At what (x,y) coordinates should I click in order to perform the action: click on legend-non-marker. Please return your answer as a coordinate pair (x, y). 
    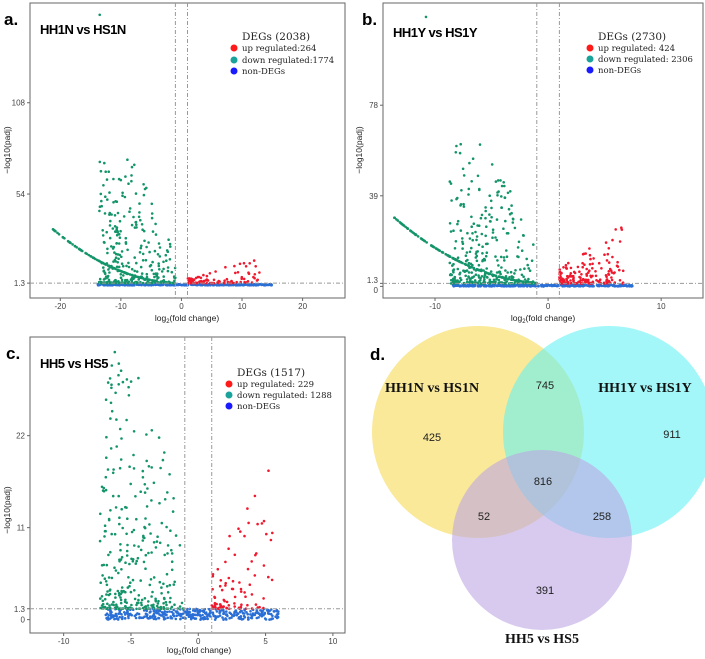
    Looking at the image, I should click on (229, 406).